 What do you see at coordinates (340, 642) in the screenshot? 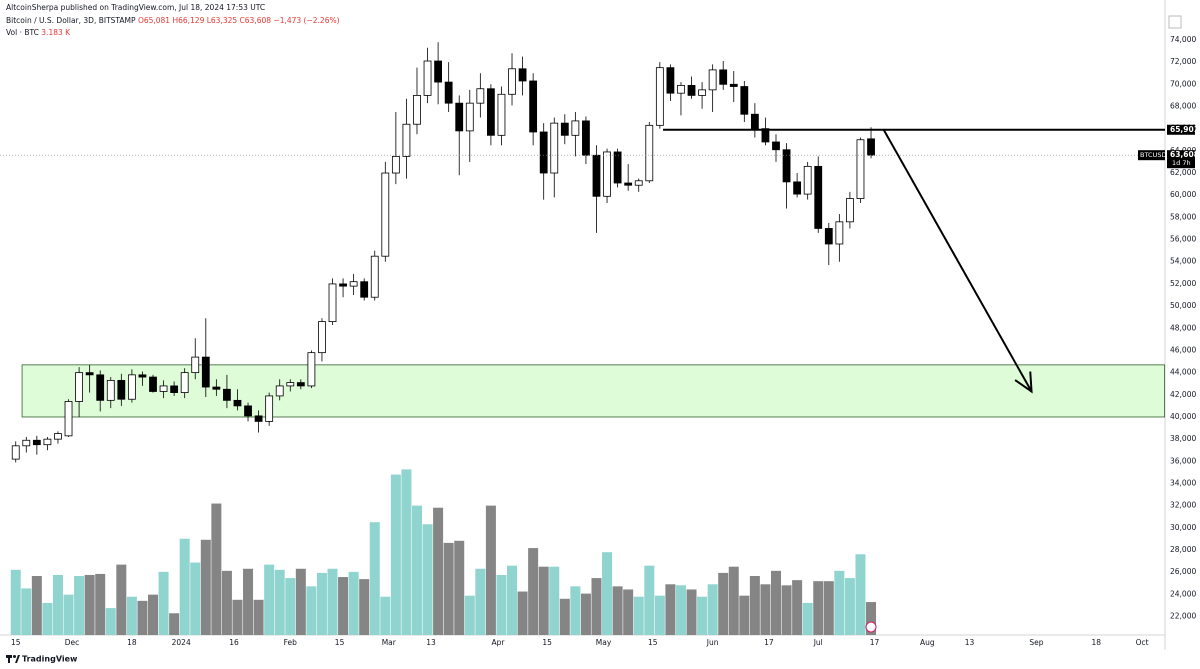
I see `x-tick-label: 15` at bounding box center [340, 642].